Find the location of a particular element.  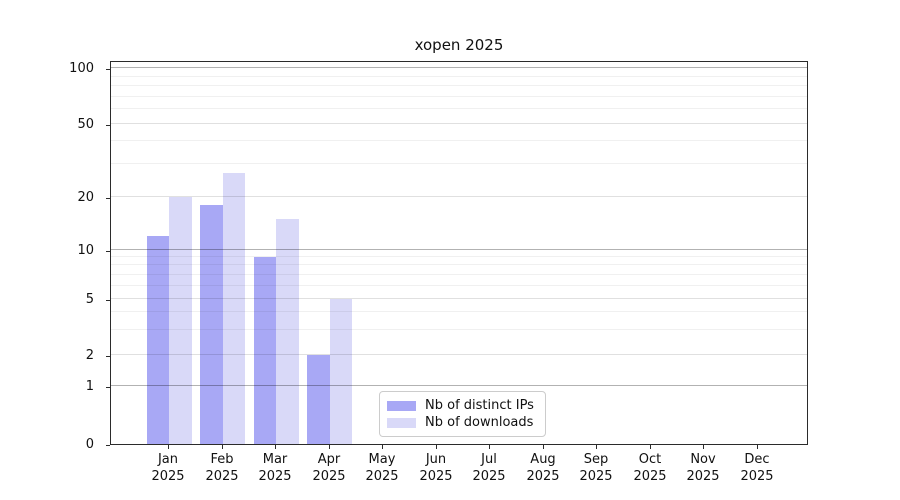

y-axis-tick-label-0: 0 is located at coordinates (89, 444).